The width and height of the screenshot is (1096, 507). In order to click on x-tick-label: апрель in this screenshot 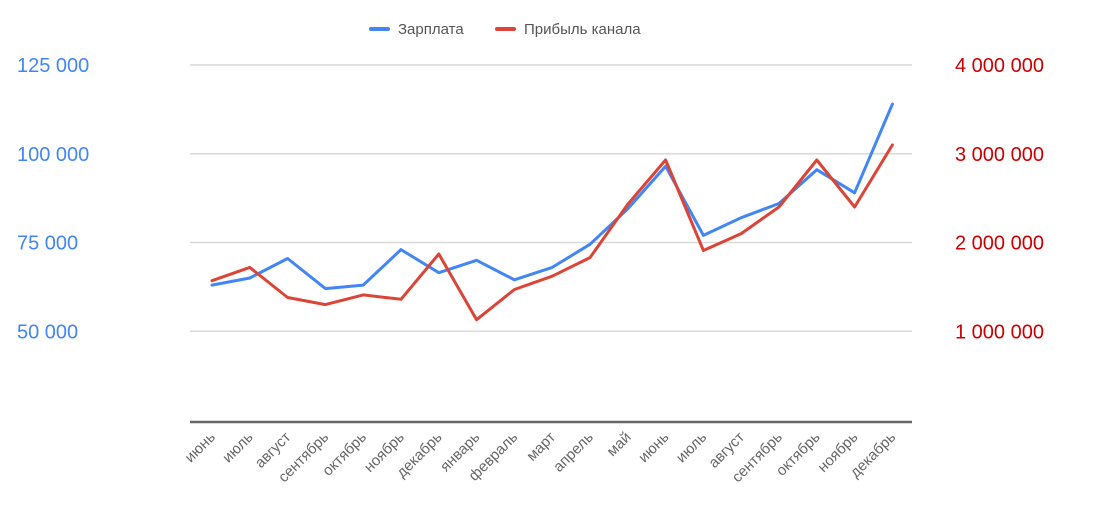, I will do `click(573, 452)`.